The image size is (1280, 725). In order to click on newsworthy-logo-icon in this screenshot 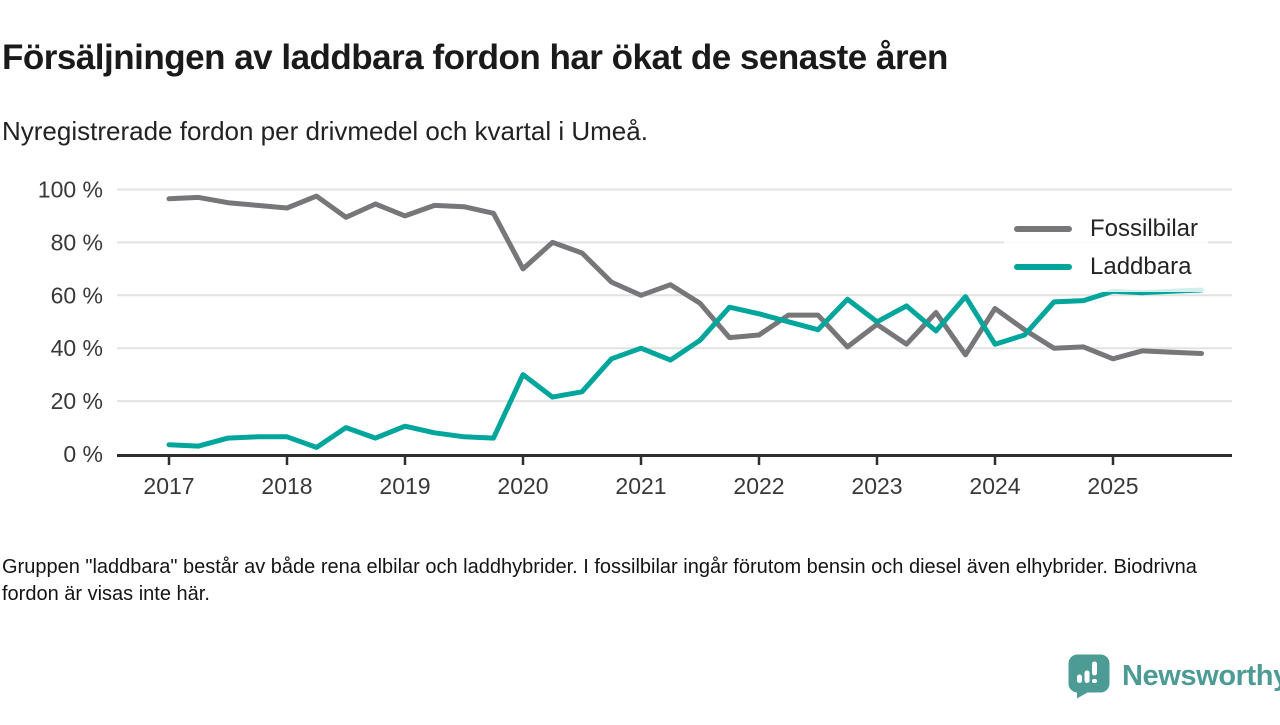, I will do `click(1089, 676)`.